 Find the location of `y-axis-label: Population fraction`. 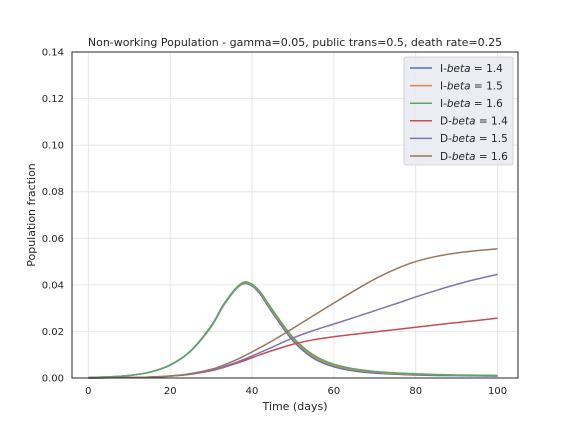

y-axis-label: Population fraction is located at coordinates (31, 215).